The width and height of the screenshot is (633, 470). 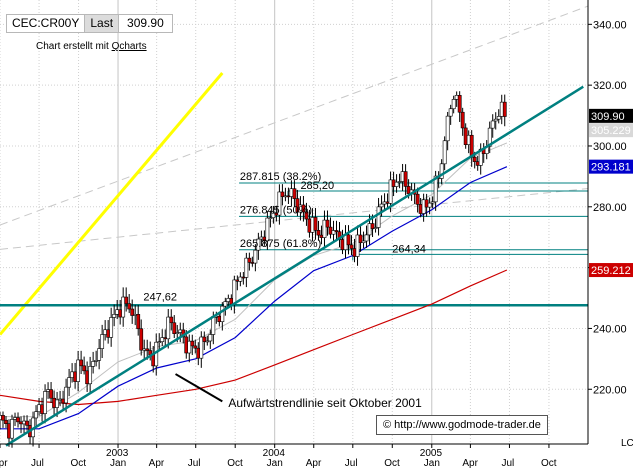 What do you see at coordinates (79, 463) in the screenshot?
I see `month-label-2002-10-01: Oct` at bounding box center [79, 463].